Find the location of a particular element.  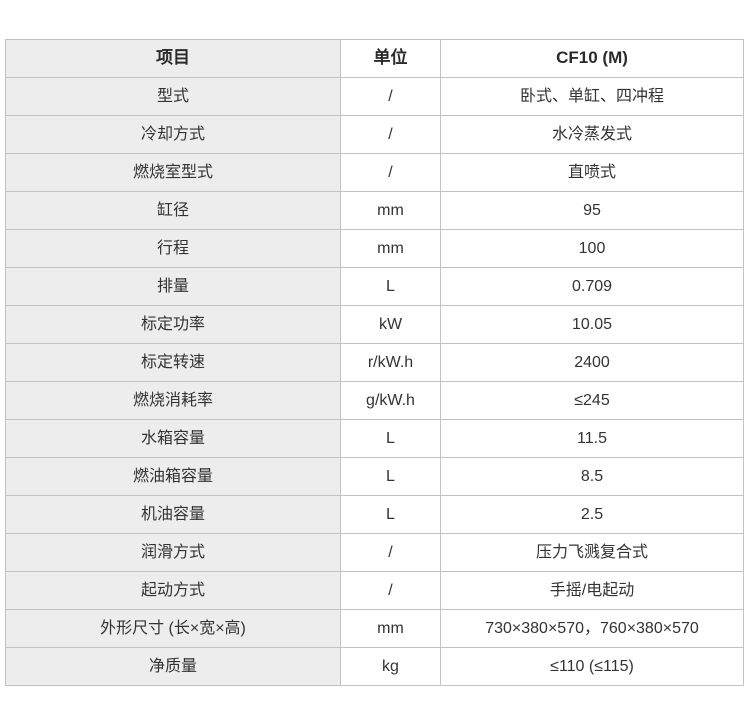

spec-value: 730×380×570，760×380×570 is located at coordinates (592, 628).